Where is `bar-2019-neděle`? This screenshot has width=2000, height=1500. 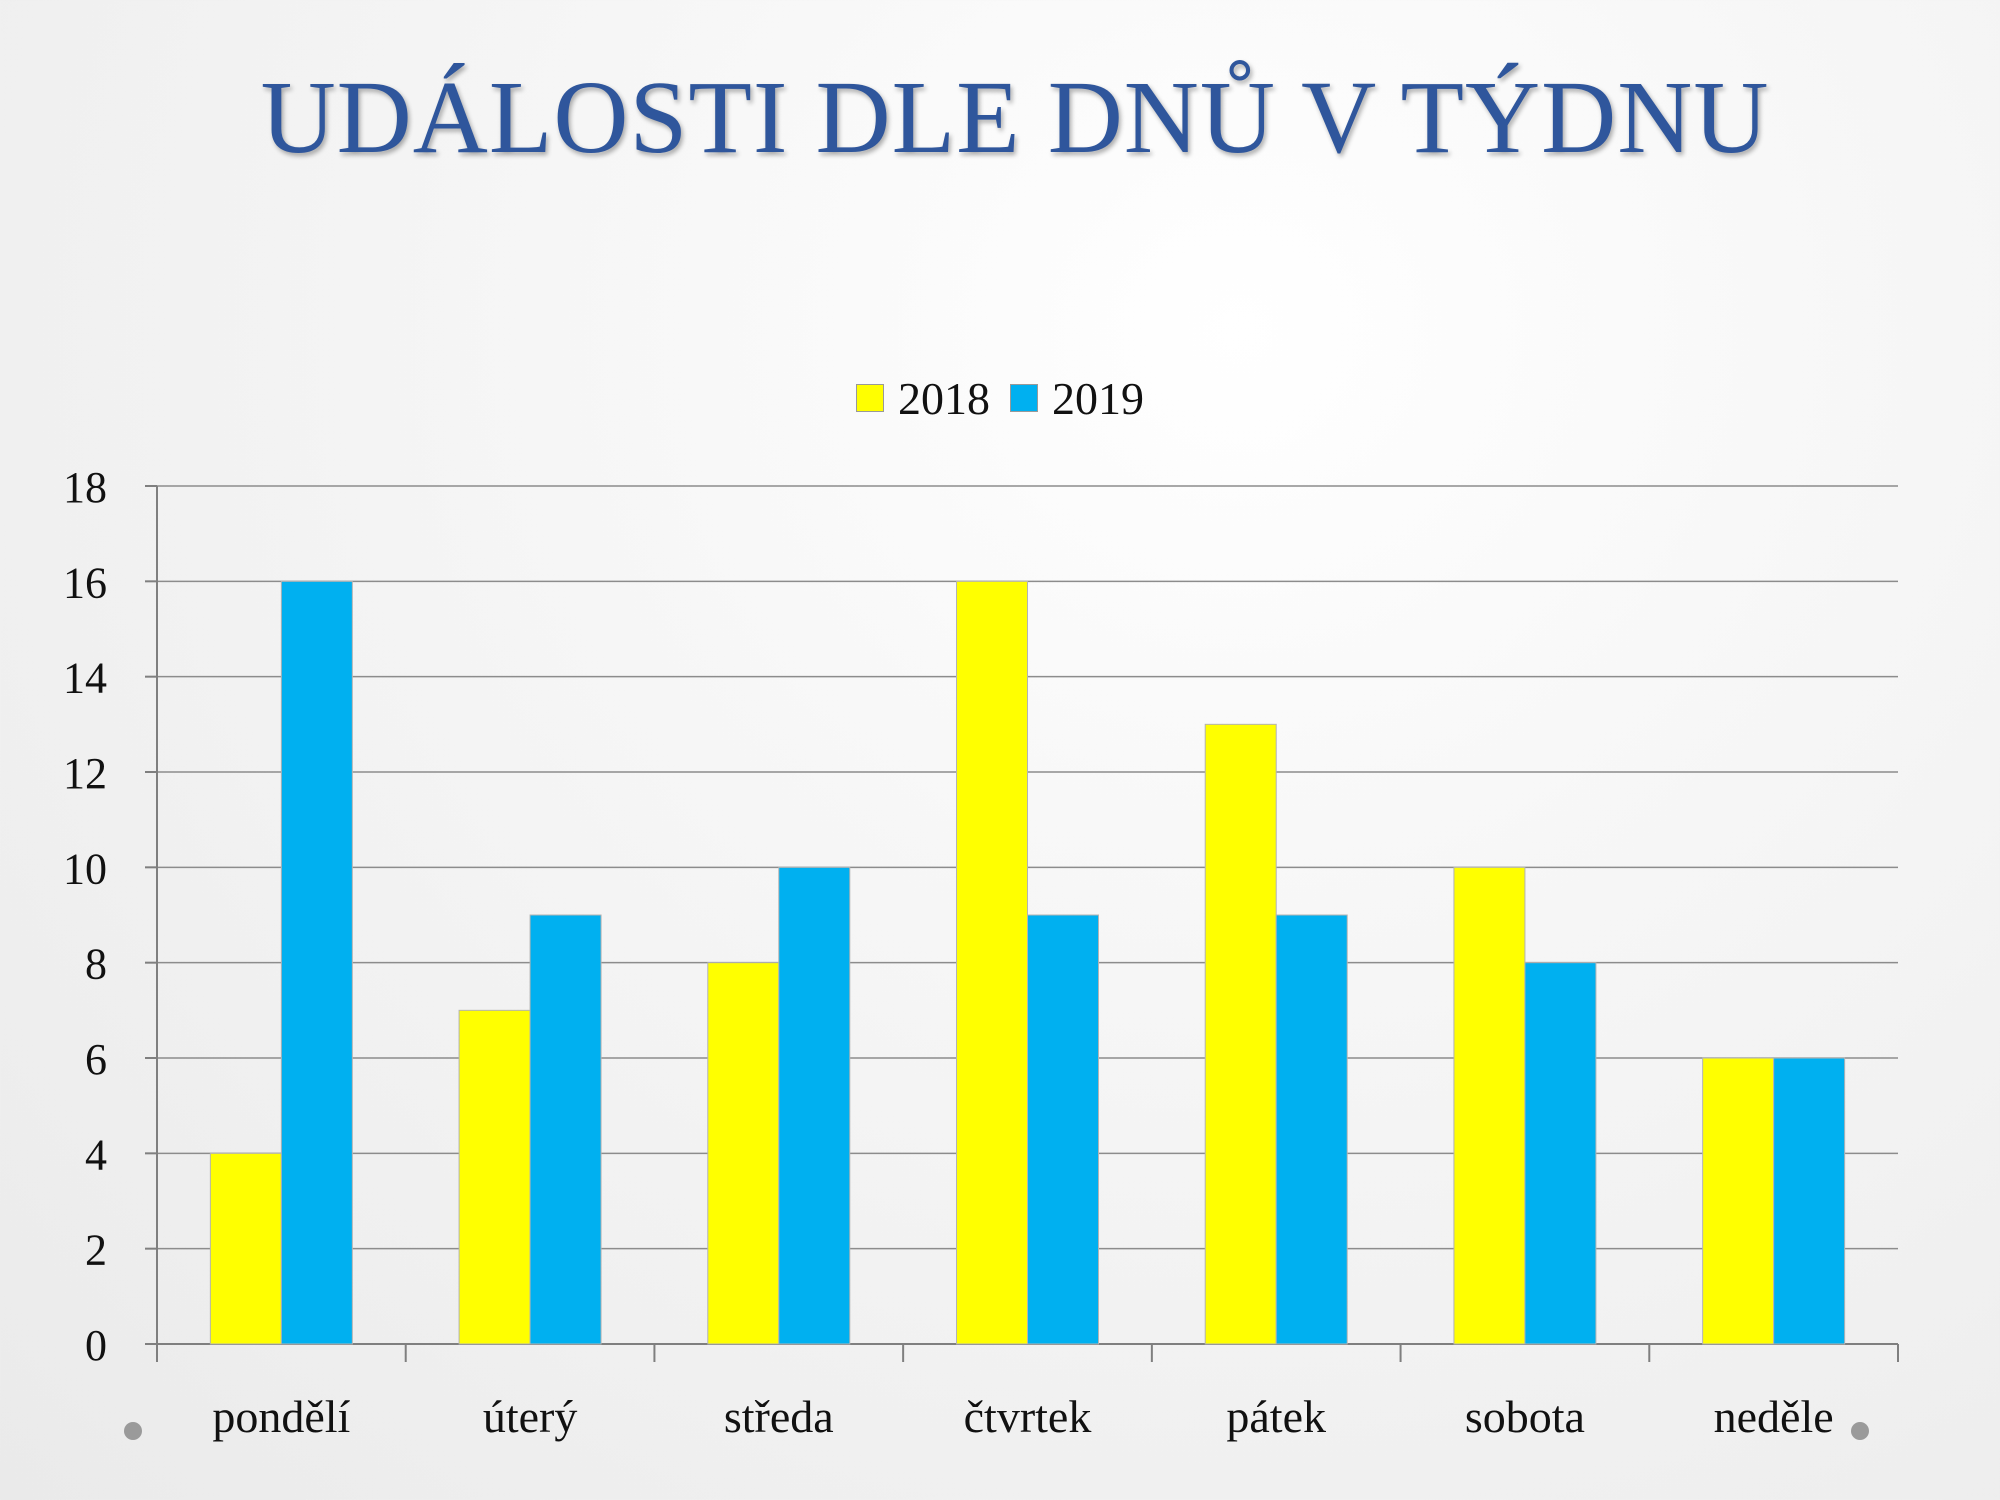 bar-2019-neděle is located at coordinates (1809, 1201).